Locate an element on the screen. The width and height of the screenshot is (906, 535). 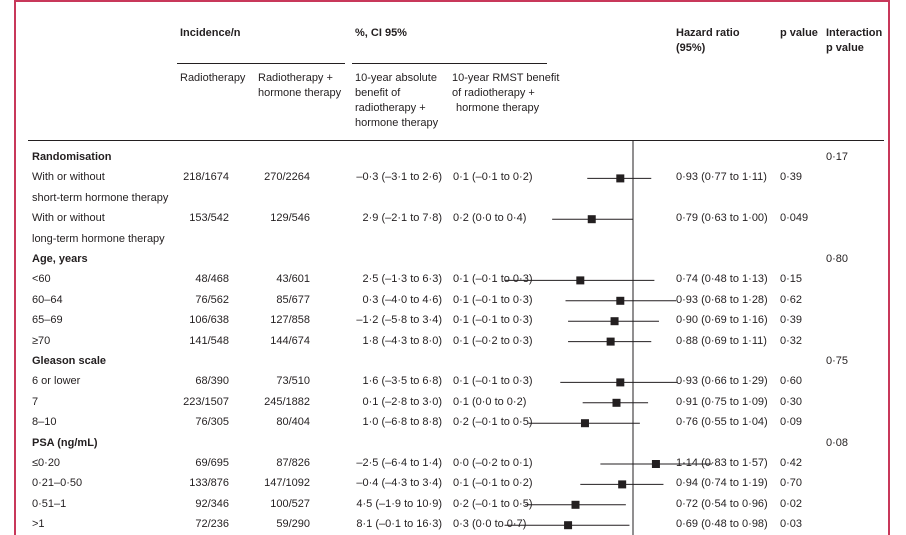
incidence-rt-hormone: 129/546 is located at coordinates (290, 218).